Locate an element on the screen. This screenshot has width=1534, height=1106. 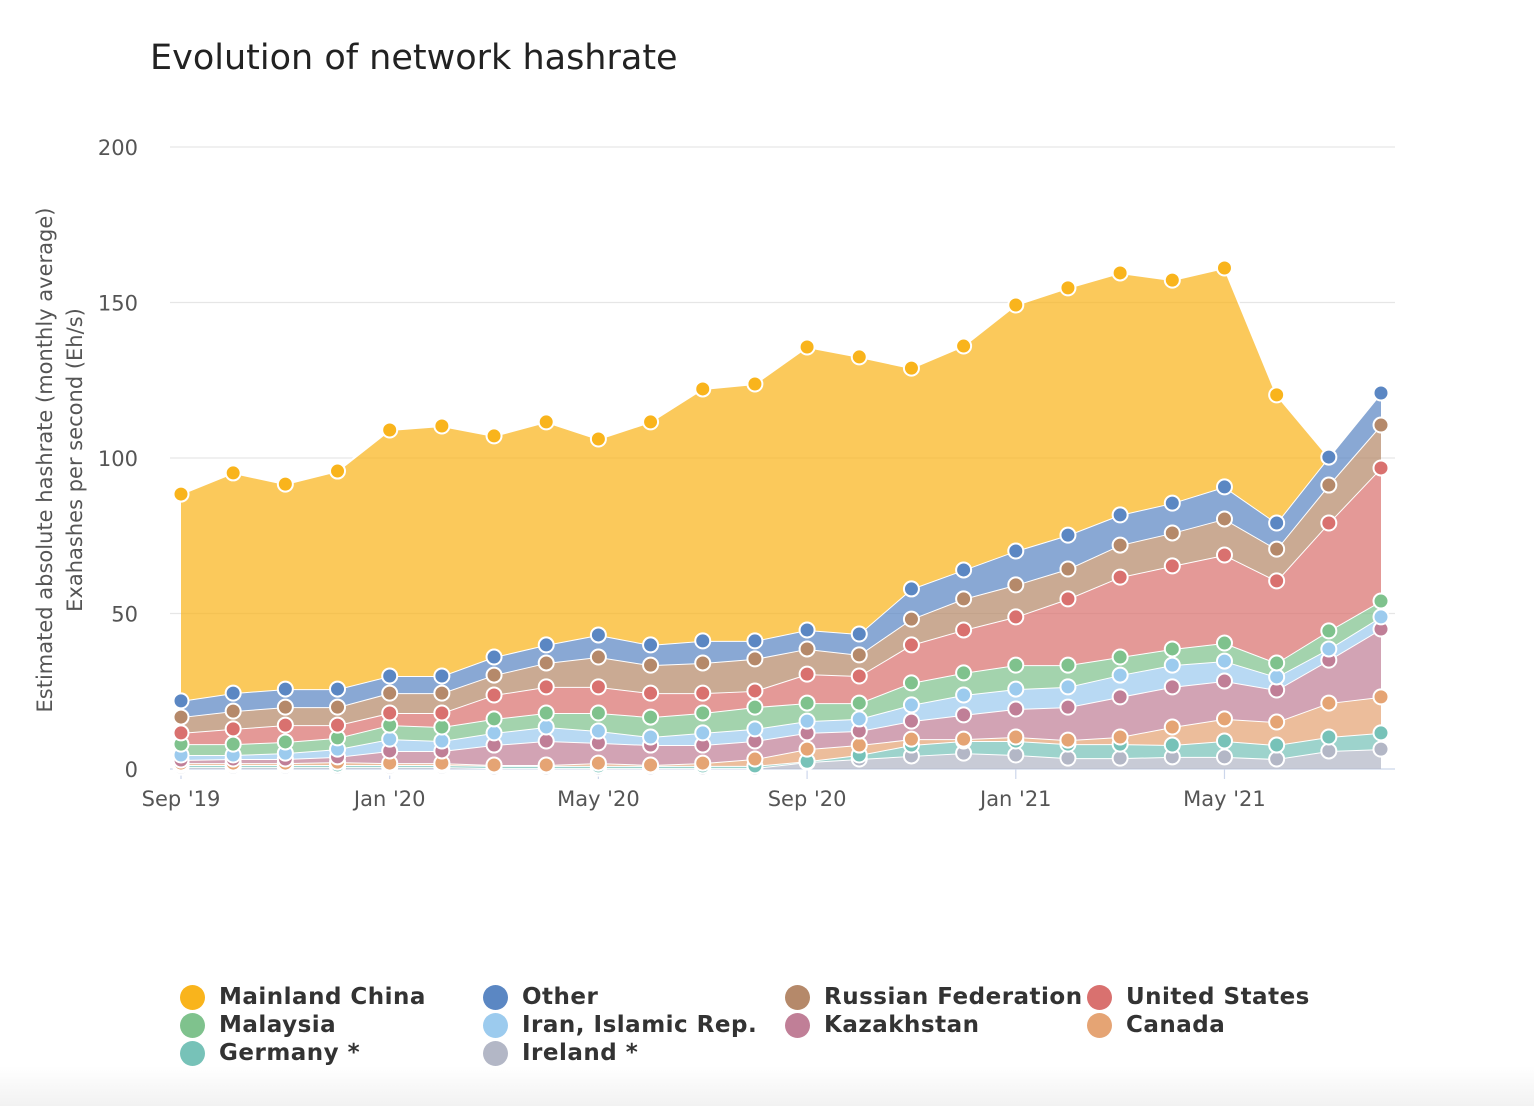
legend-item: Germany * is located at coordinates (331, 1053).